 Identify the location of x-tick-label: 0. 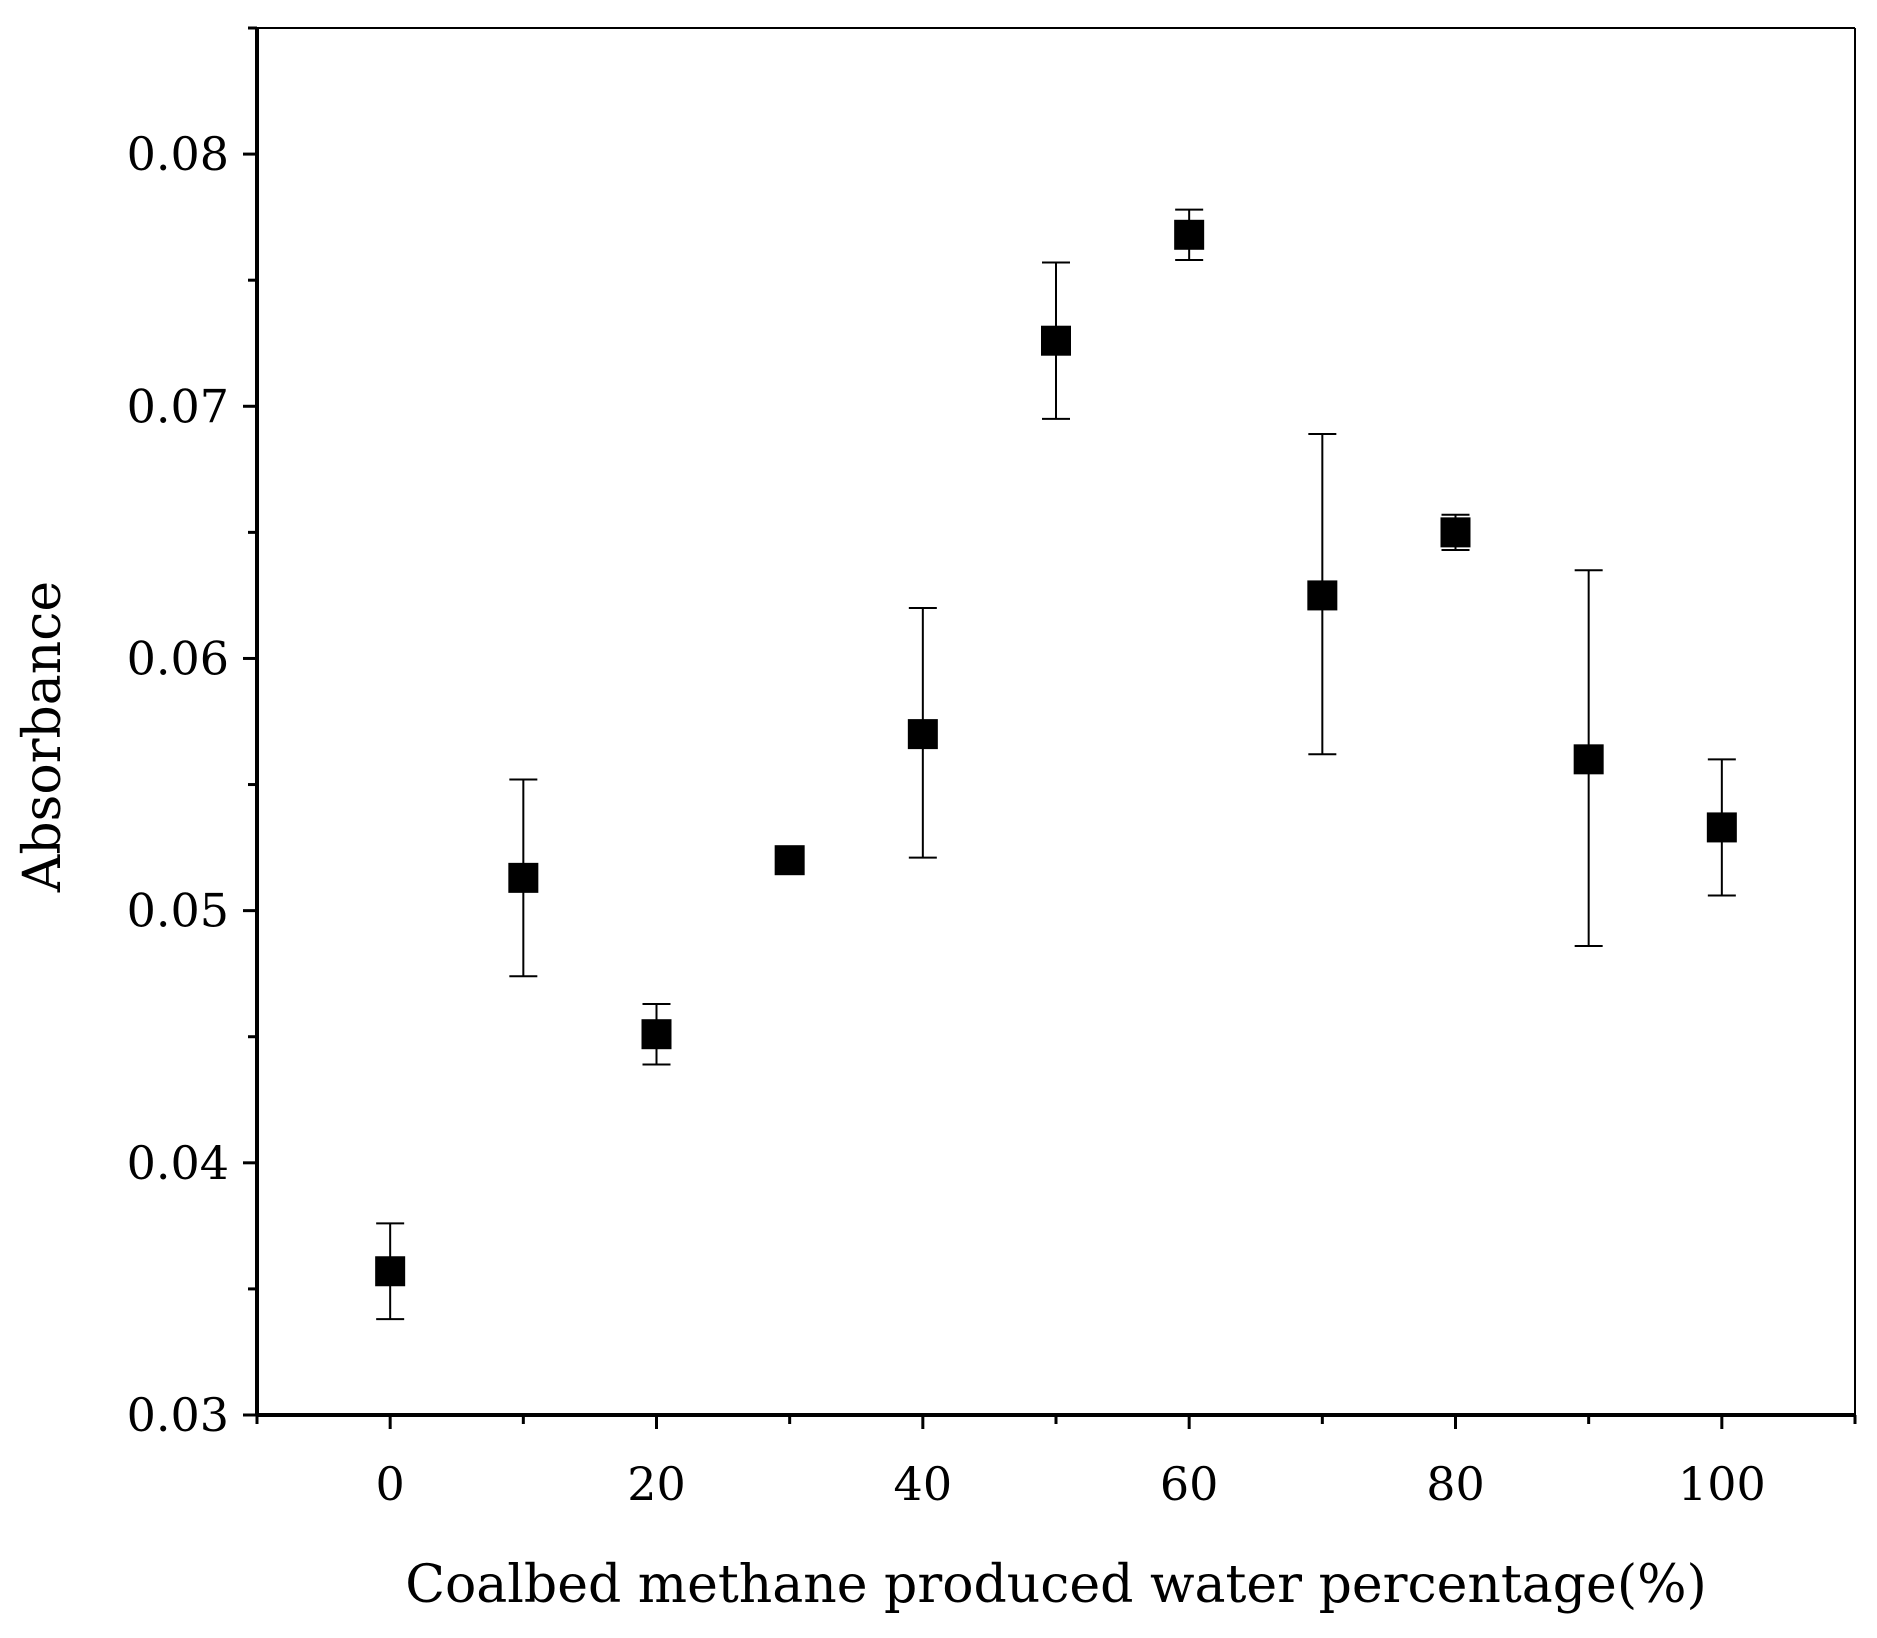
(390, 1484).